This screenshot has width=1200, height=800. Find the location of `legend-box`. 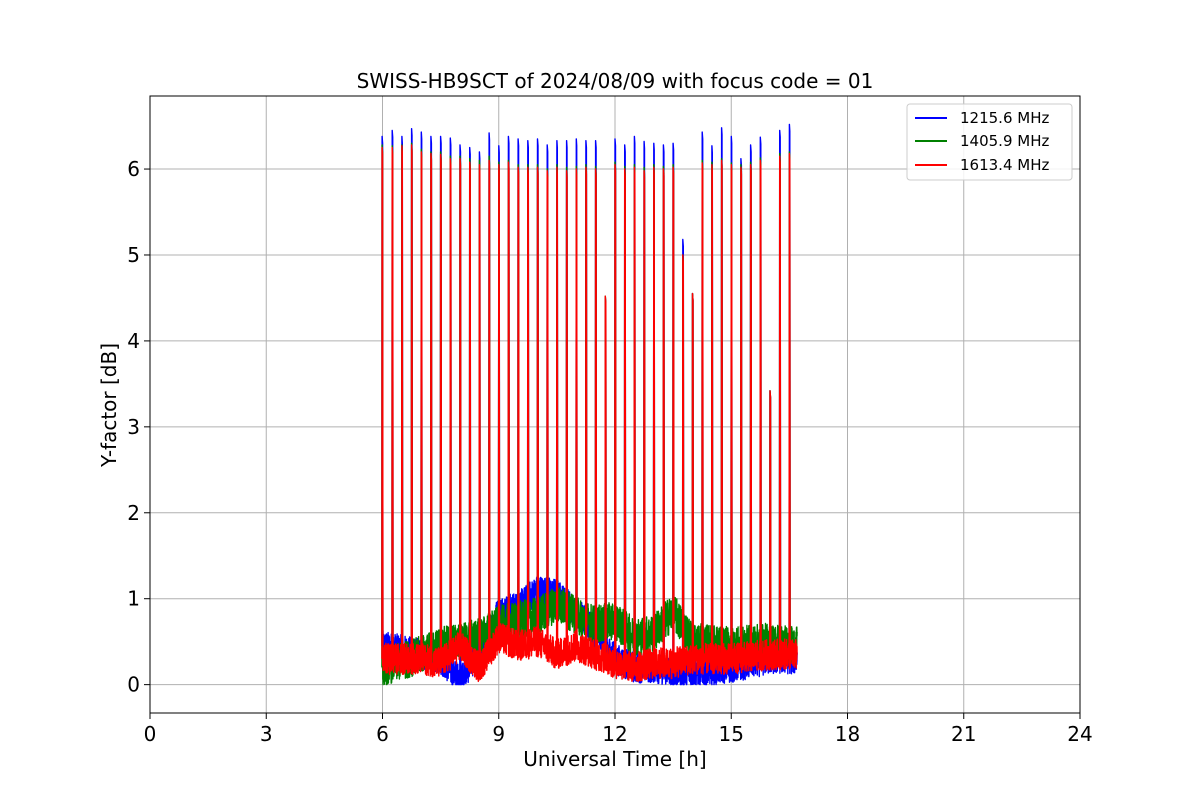

legend-box is located at coordinates (989, 142).